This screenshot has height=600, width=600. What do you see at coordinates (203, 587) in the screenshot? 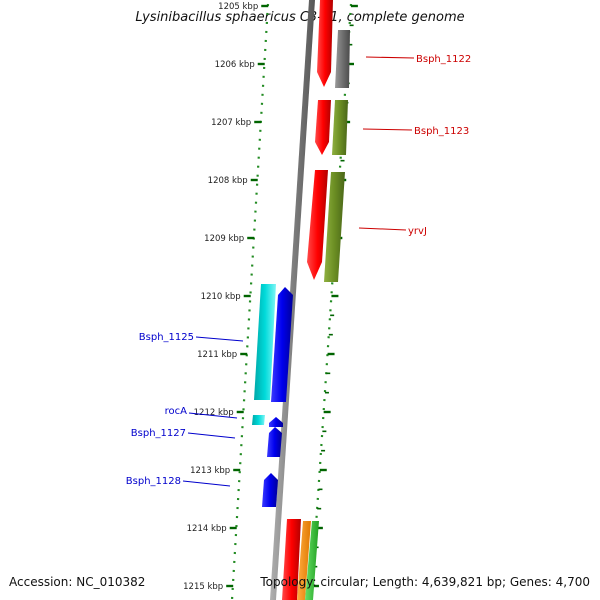
I see `tick-label: 1215 kbp` at bounding box center [203, 587].